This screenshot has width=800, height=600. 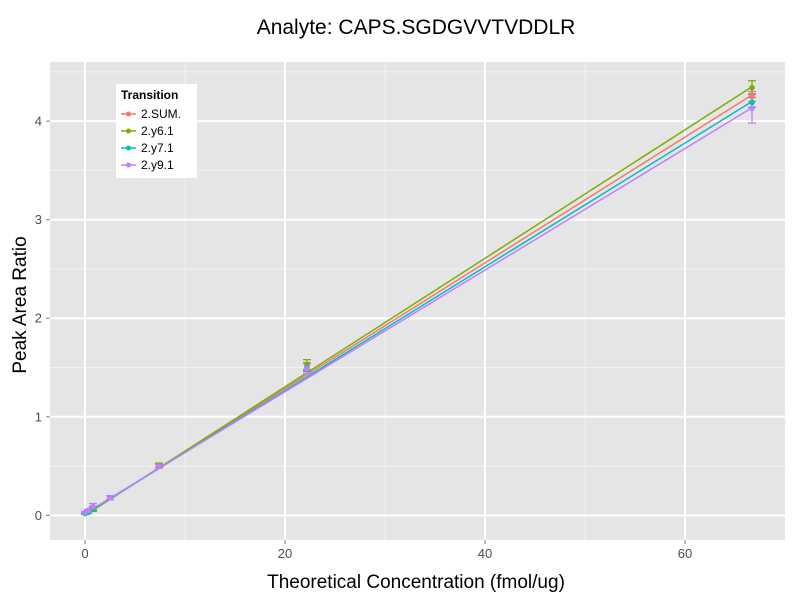 What do you see at coordinates (20, 304) in the screenshot?
I see `y-axis-title: Peak Area Ratio` at bounding box center [20, 304].